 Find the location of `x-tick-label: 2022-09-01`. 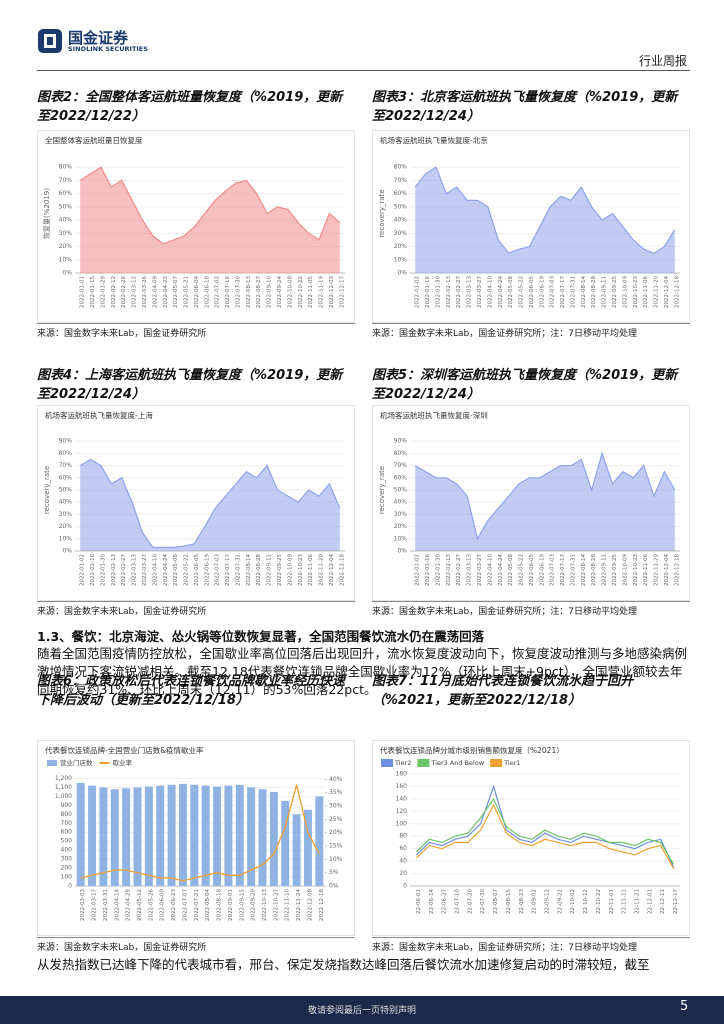

x-tick-label: 2022-09-01 is located at coordinates (231, 905).